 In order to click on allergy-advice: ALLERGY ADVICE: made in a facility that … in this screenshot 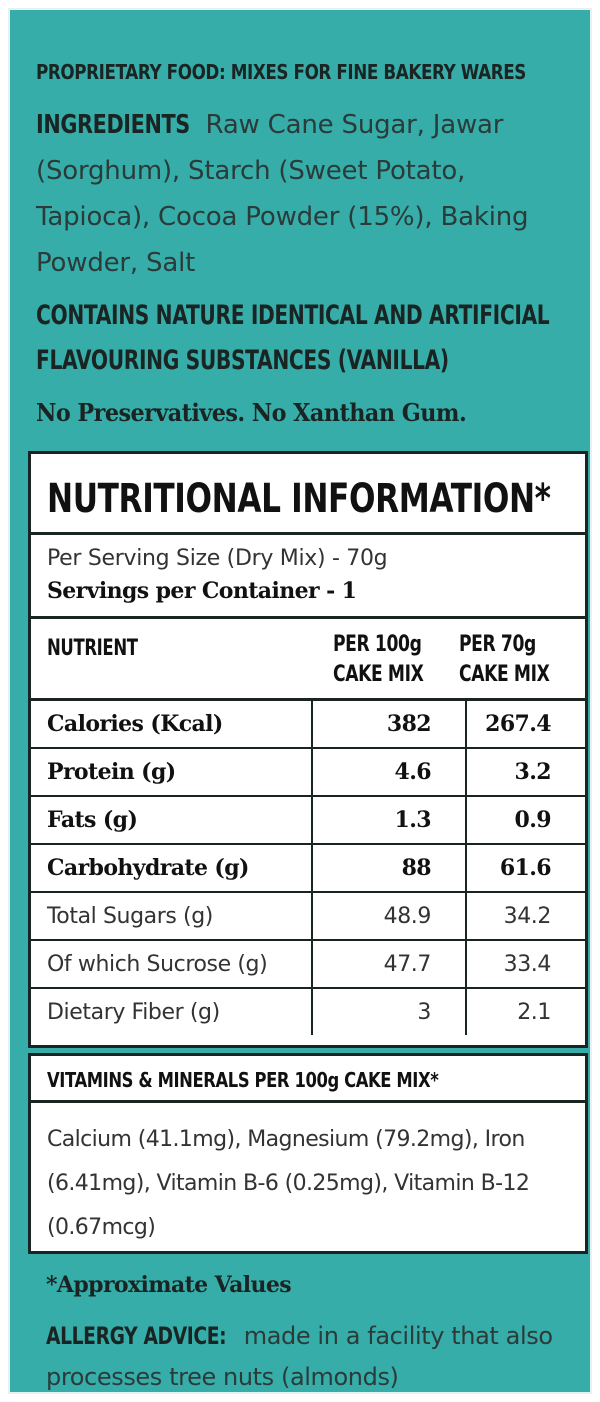, I will do `click(316, 1357)`.